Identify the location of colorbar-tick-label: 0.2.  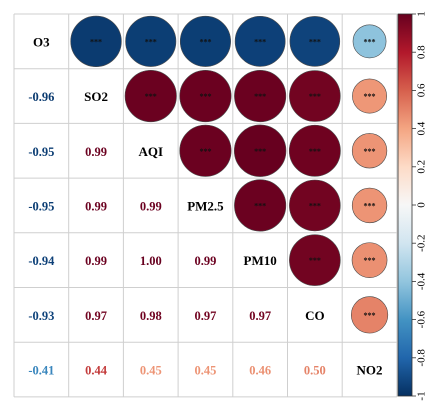
(422, 167).